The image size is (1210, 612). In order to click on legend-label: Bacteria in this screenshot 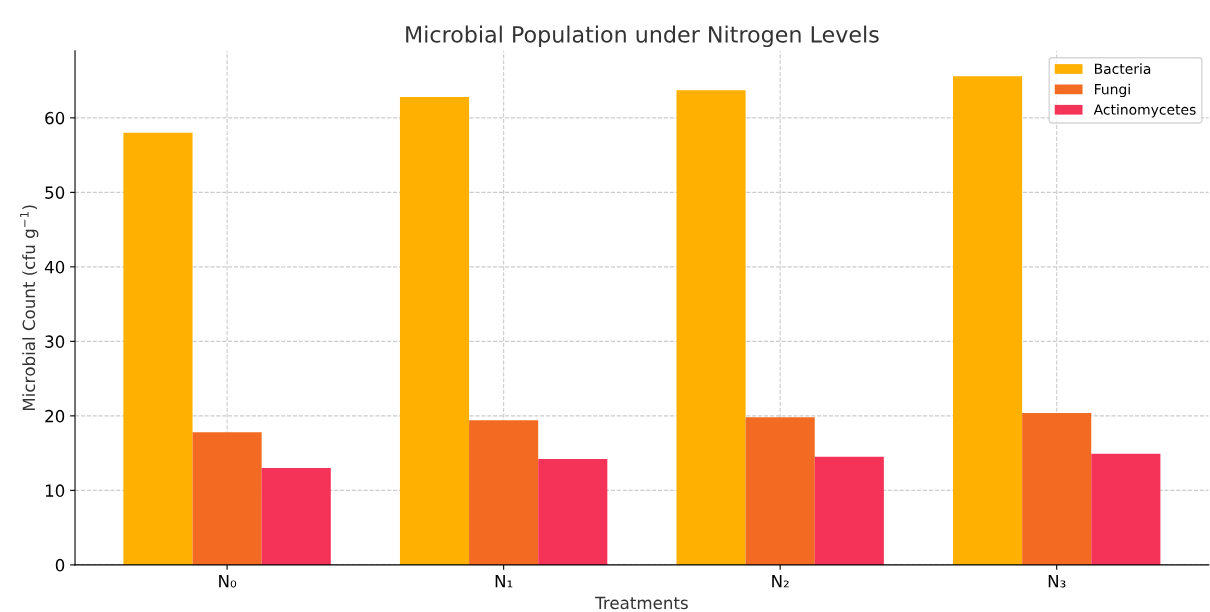, I will do `click(1123, 69)`.